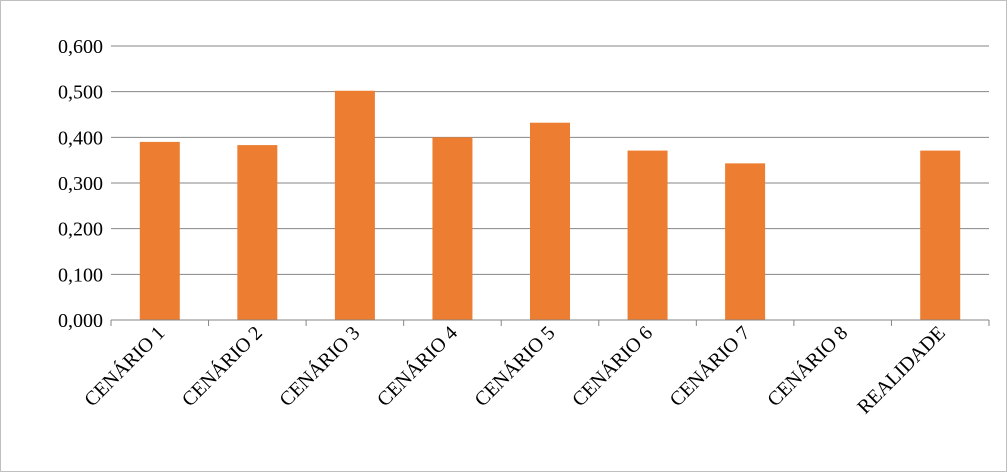  What do you see at coordinates (80, 275) in the screenshot?
I see `y-tick-label: 0,100` at bounding box center [80, 275].